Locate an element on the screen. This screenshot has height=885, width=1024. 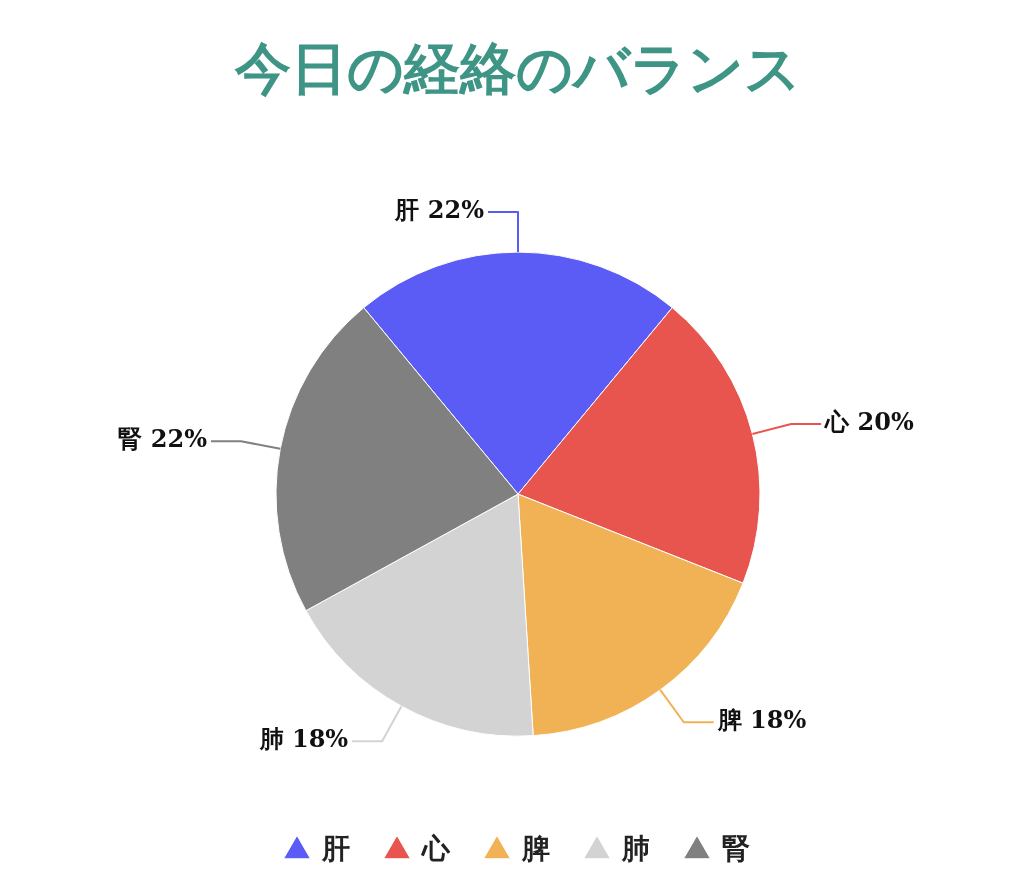
legend-label: 肺 is located at coordinates (635, 849).